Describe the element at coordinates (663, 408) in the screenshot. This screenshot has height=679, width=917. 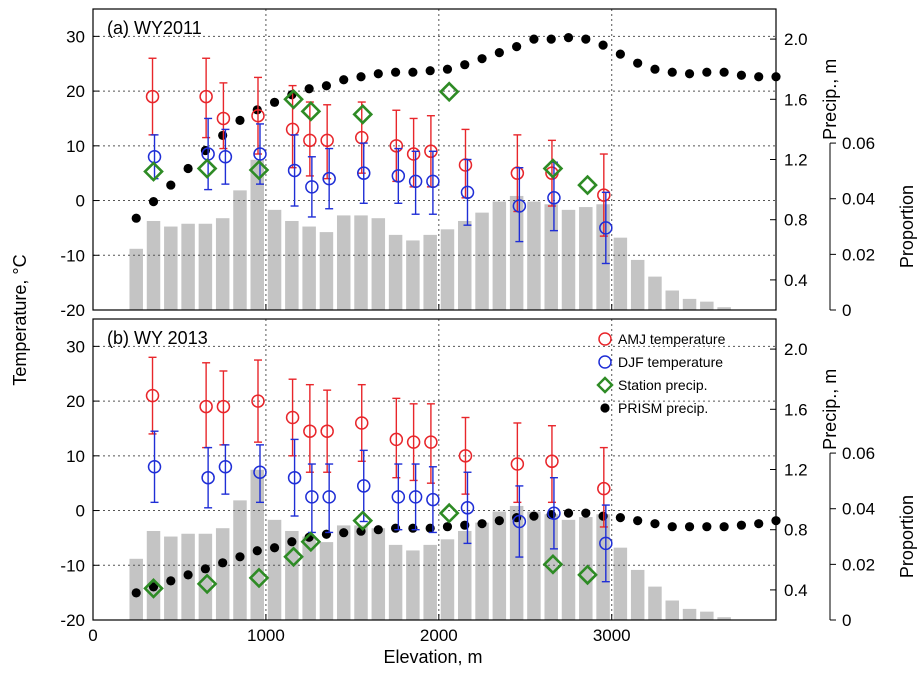
I see `legend-label: PRISM precip.` at that location.